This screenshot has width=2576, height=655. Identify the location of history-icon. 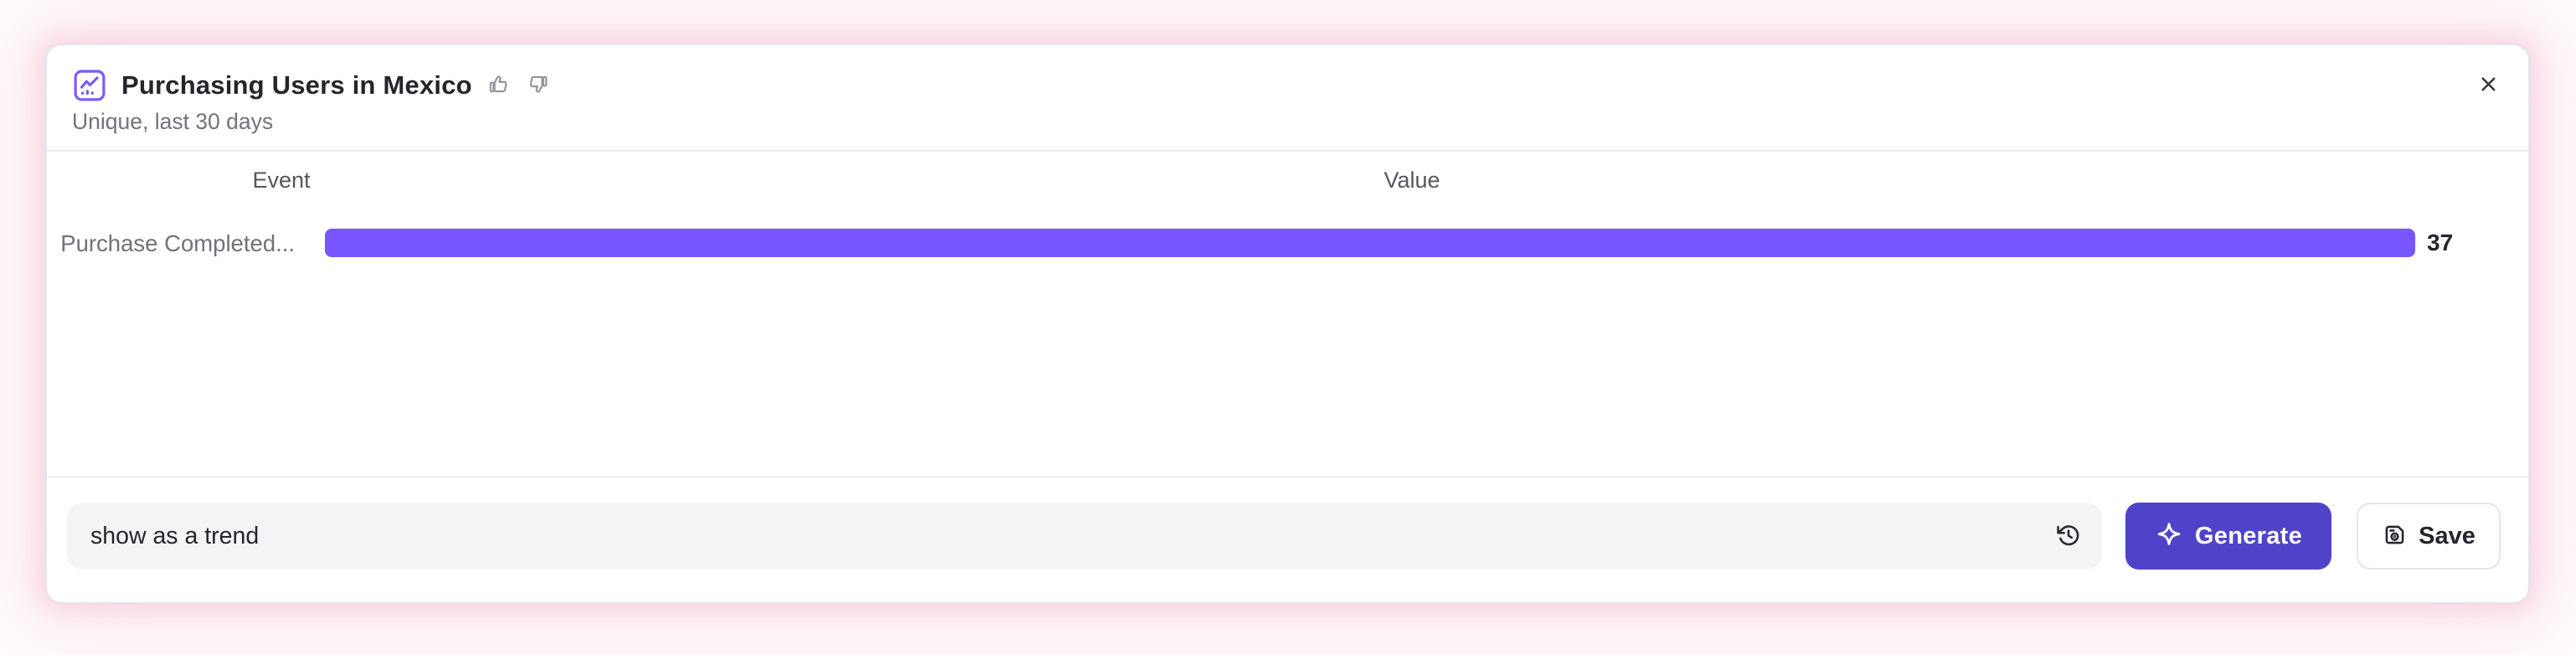
(2068, 536).